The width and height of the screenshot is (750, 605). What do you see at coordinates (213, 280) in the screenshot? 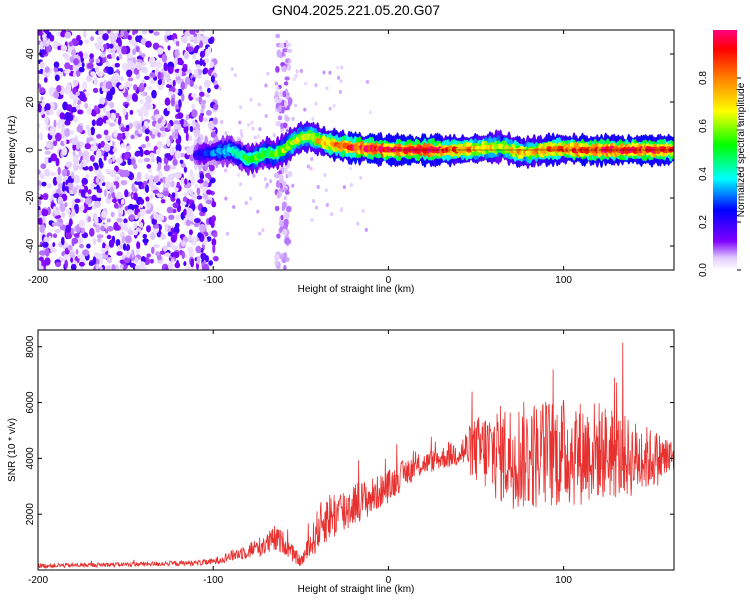
I see `x-tick-label: -100` at bounding box center [213, 280].